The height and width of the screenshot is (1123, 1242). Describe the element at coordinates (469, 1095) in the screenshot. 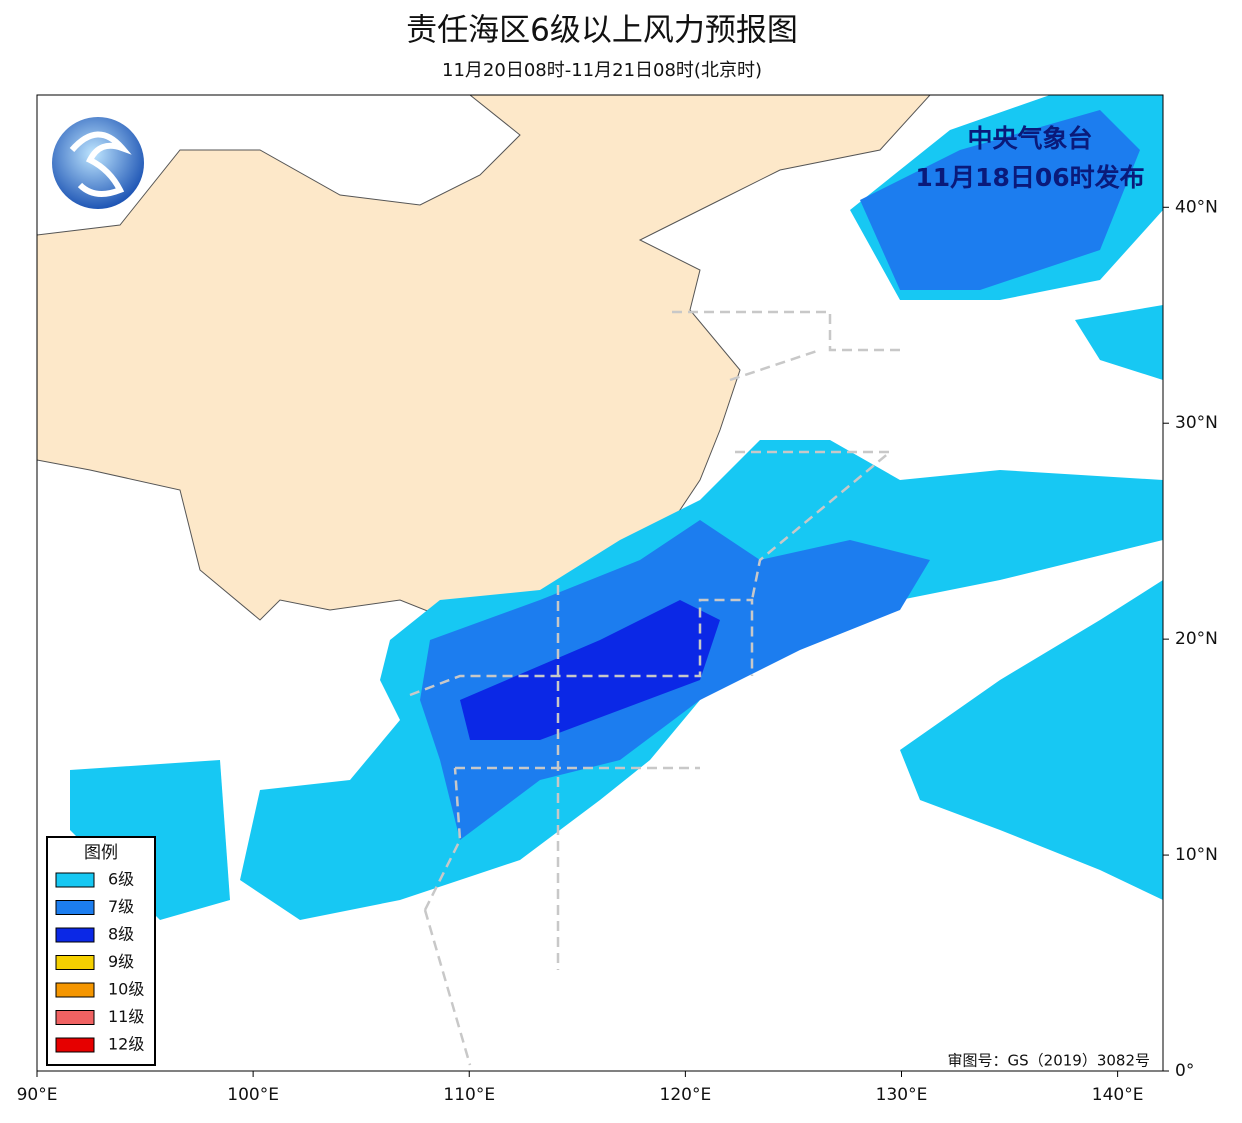

I see `x-tick-label: 110°E` at that location.